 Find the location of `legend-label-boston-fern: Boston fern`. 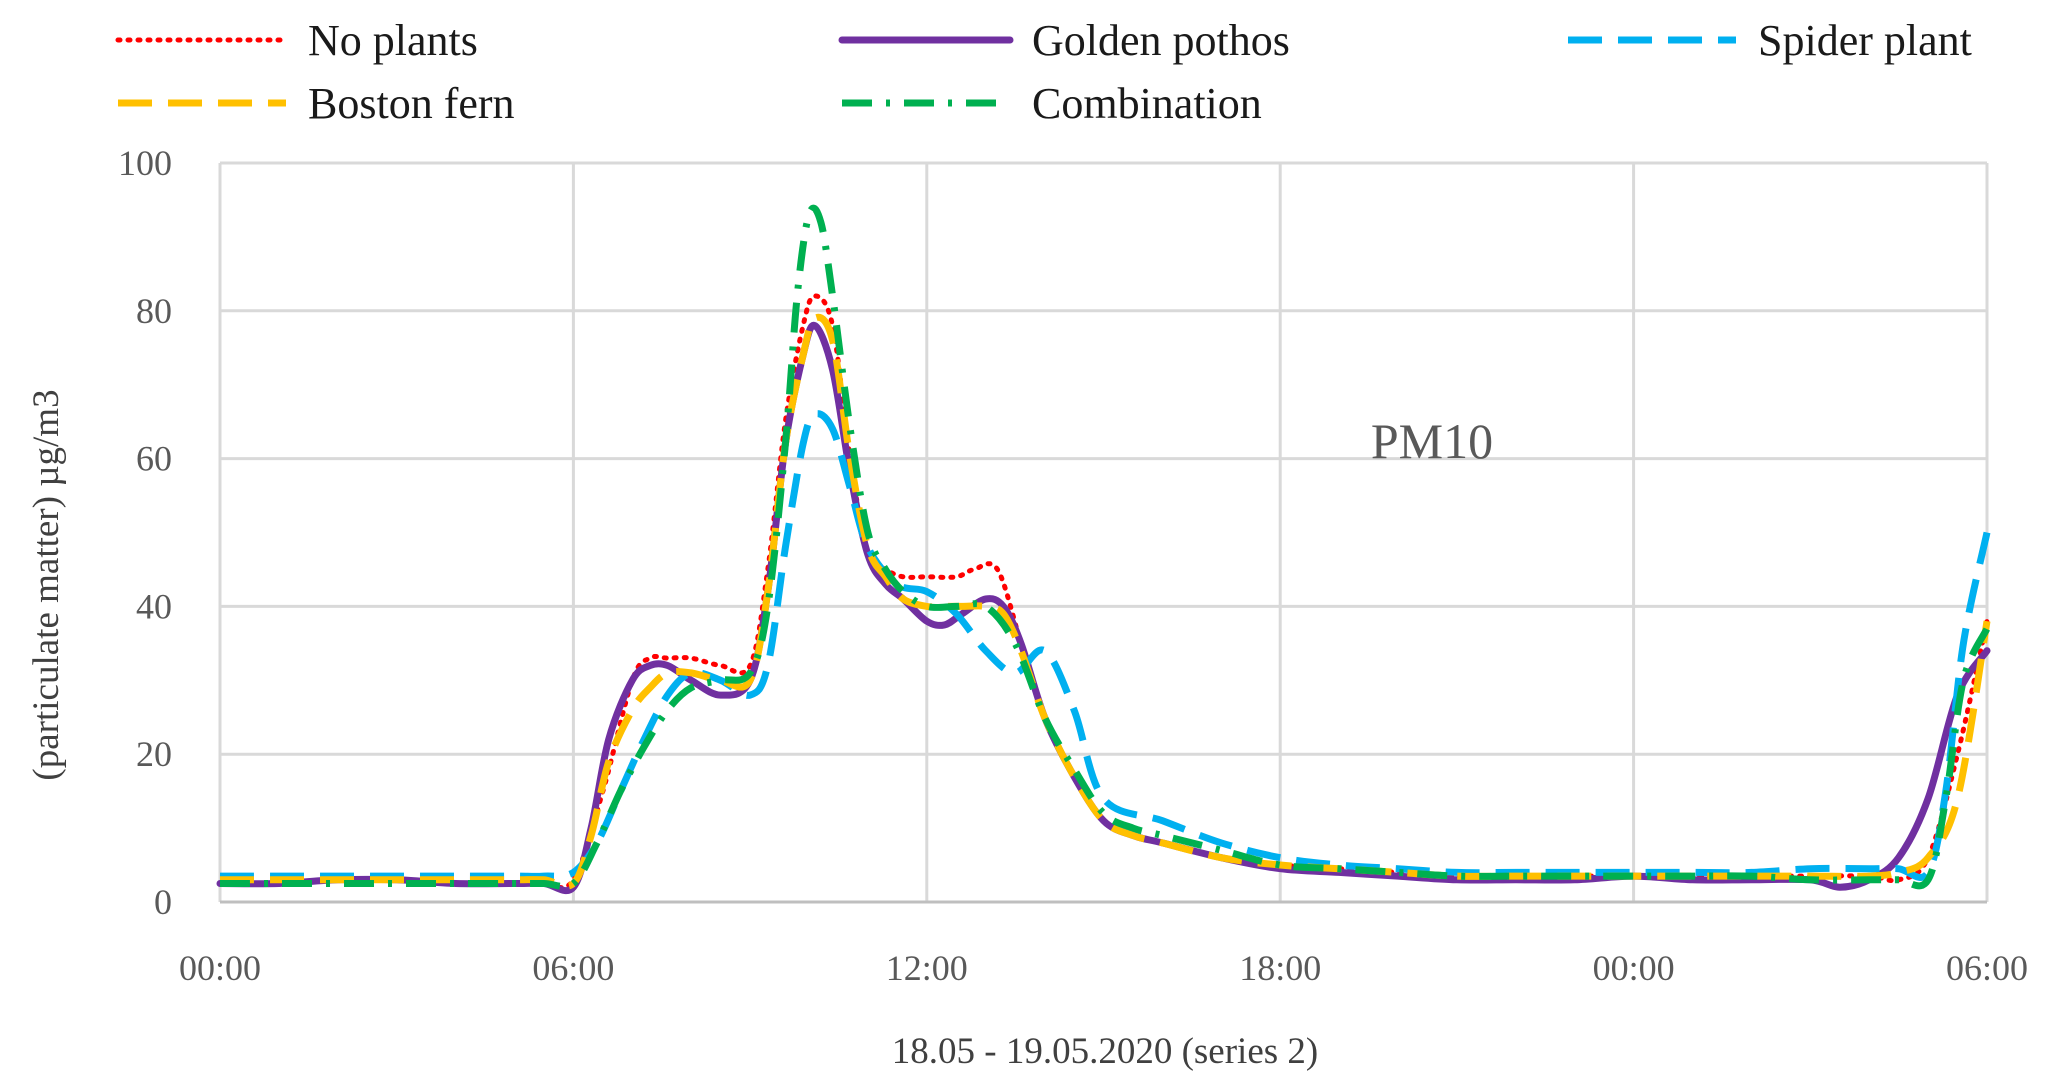

legend-label-boston-fern: Boston fern is located at coordinates (411, 103).